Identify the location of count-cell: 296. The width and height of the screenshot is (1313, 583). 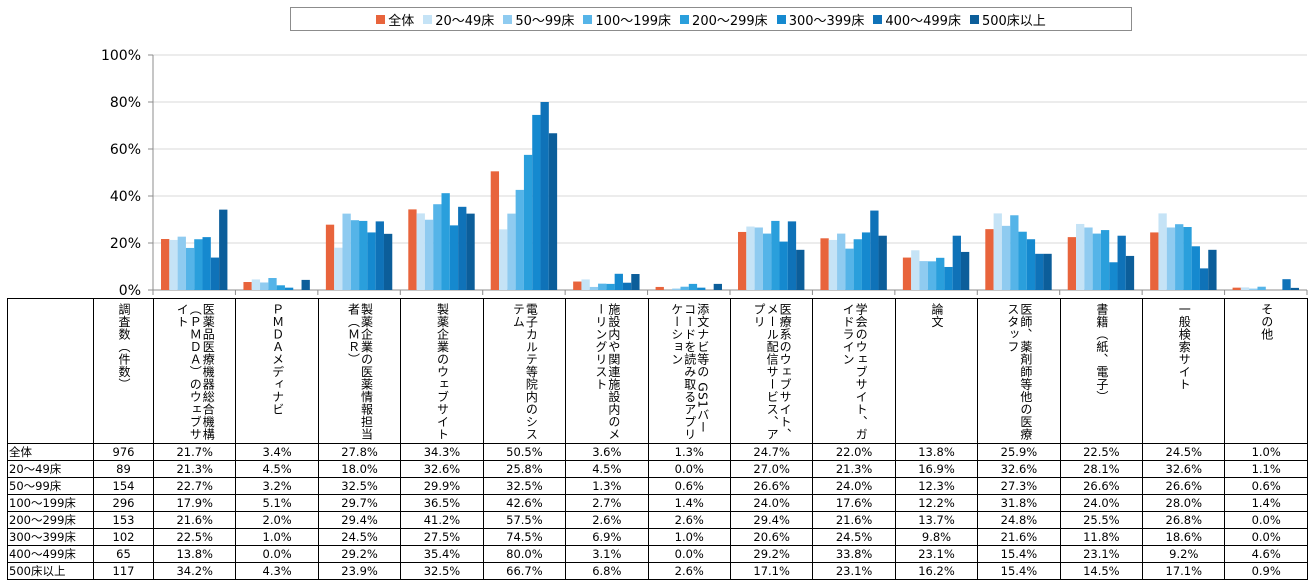
(123, 503).